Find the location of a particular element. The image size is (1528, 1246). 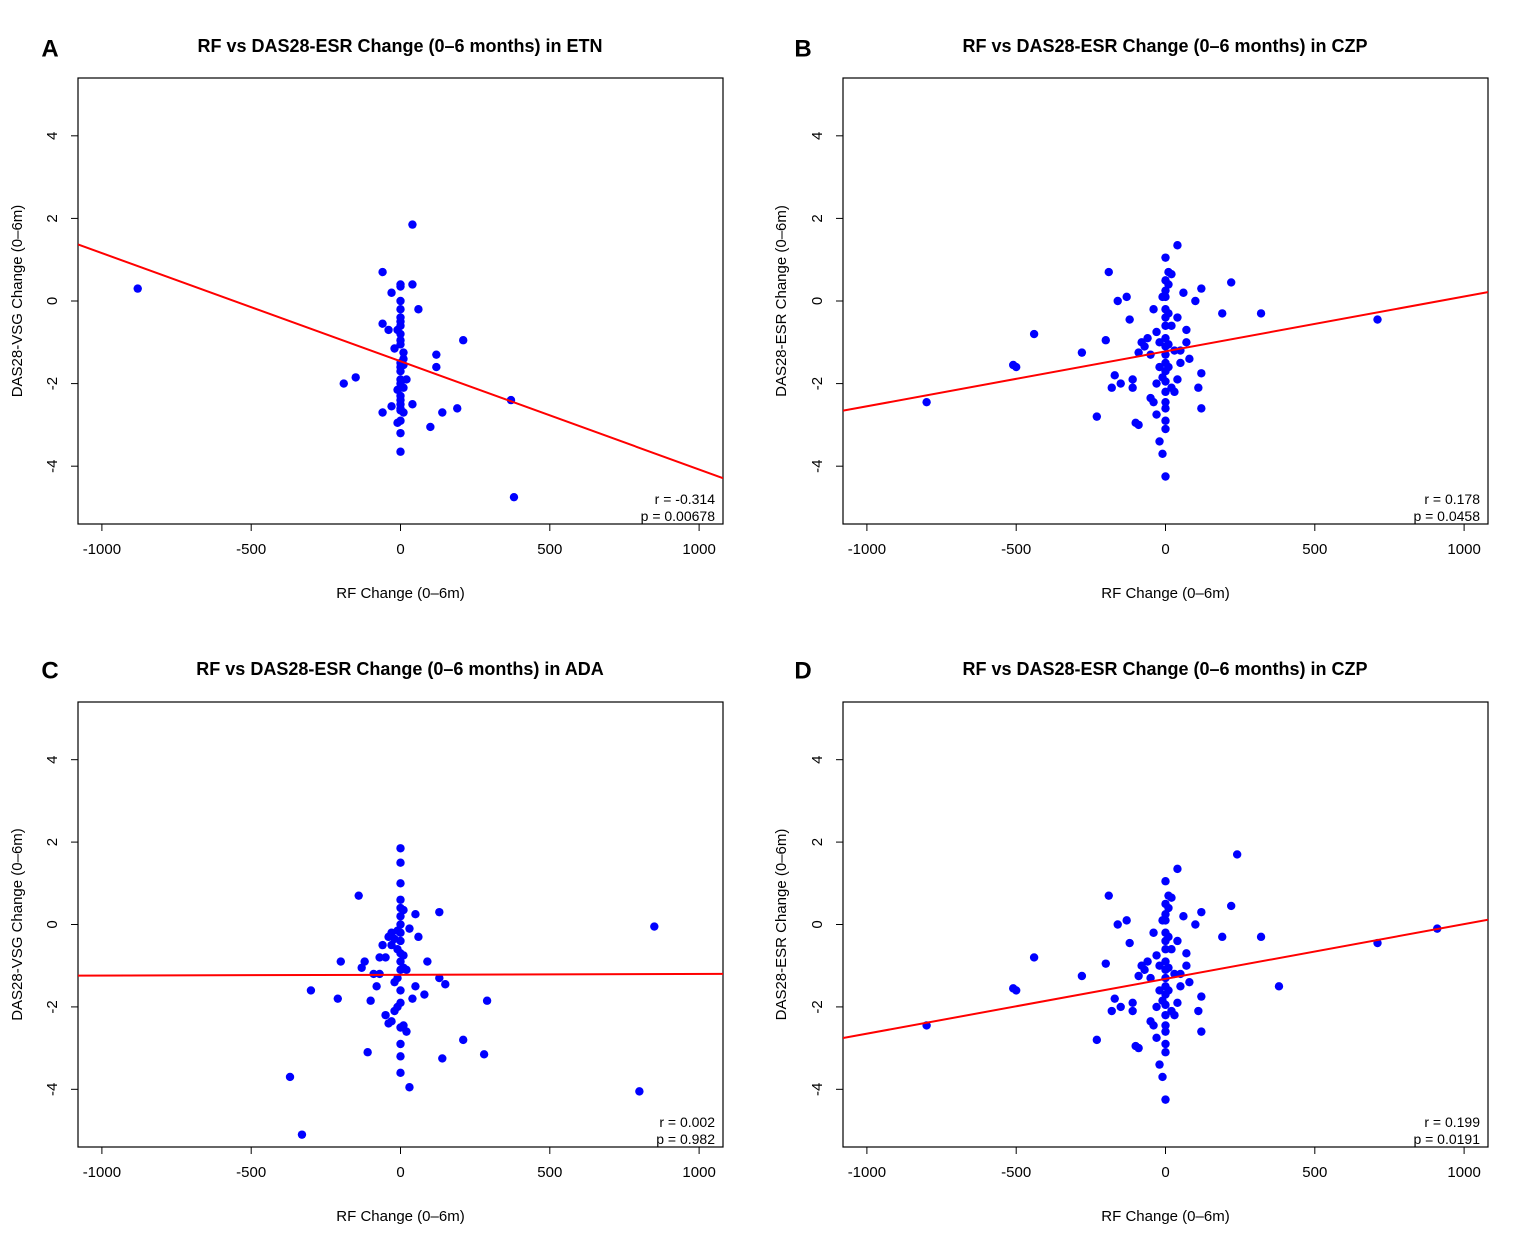

points-layer is located at coordinates (1152, 361).